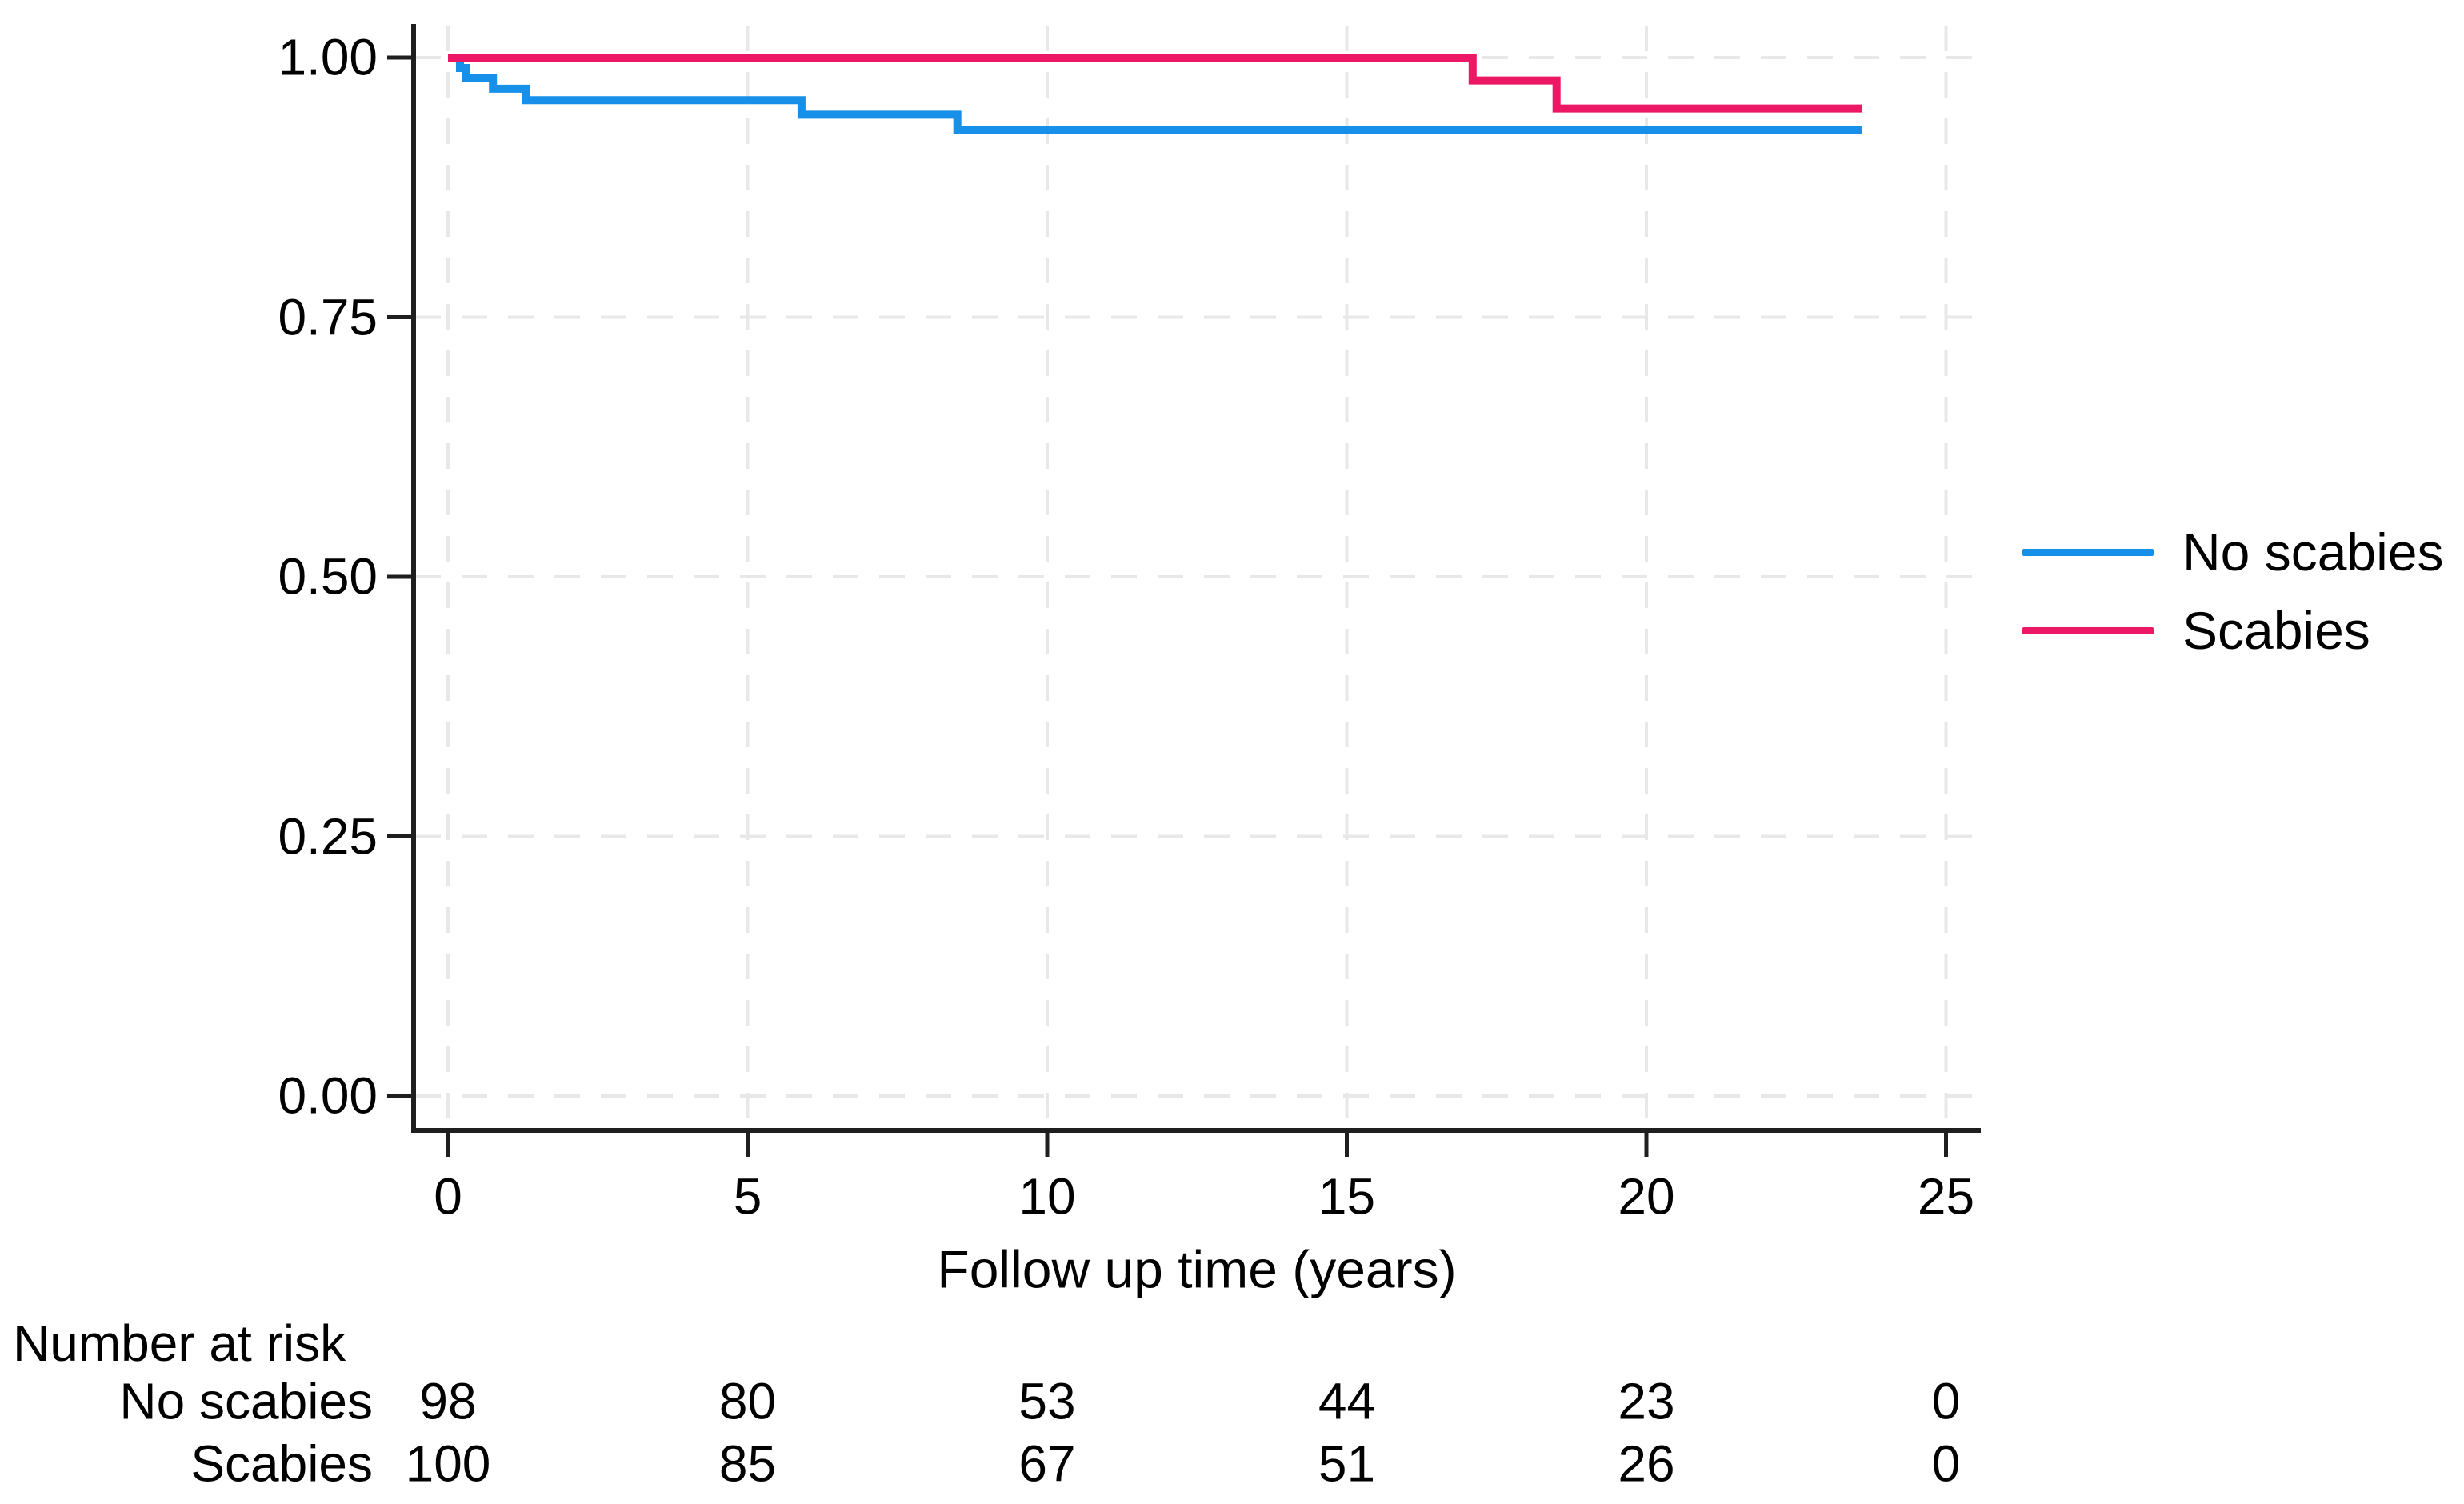  Describe the element at coordinates (2276, 630) in the screenshot. I see `legend-label-scabies: Scabies` at that location.